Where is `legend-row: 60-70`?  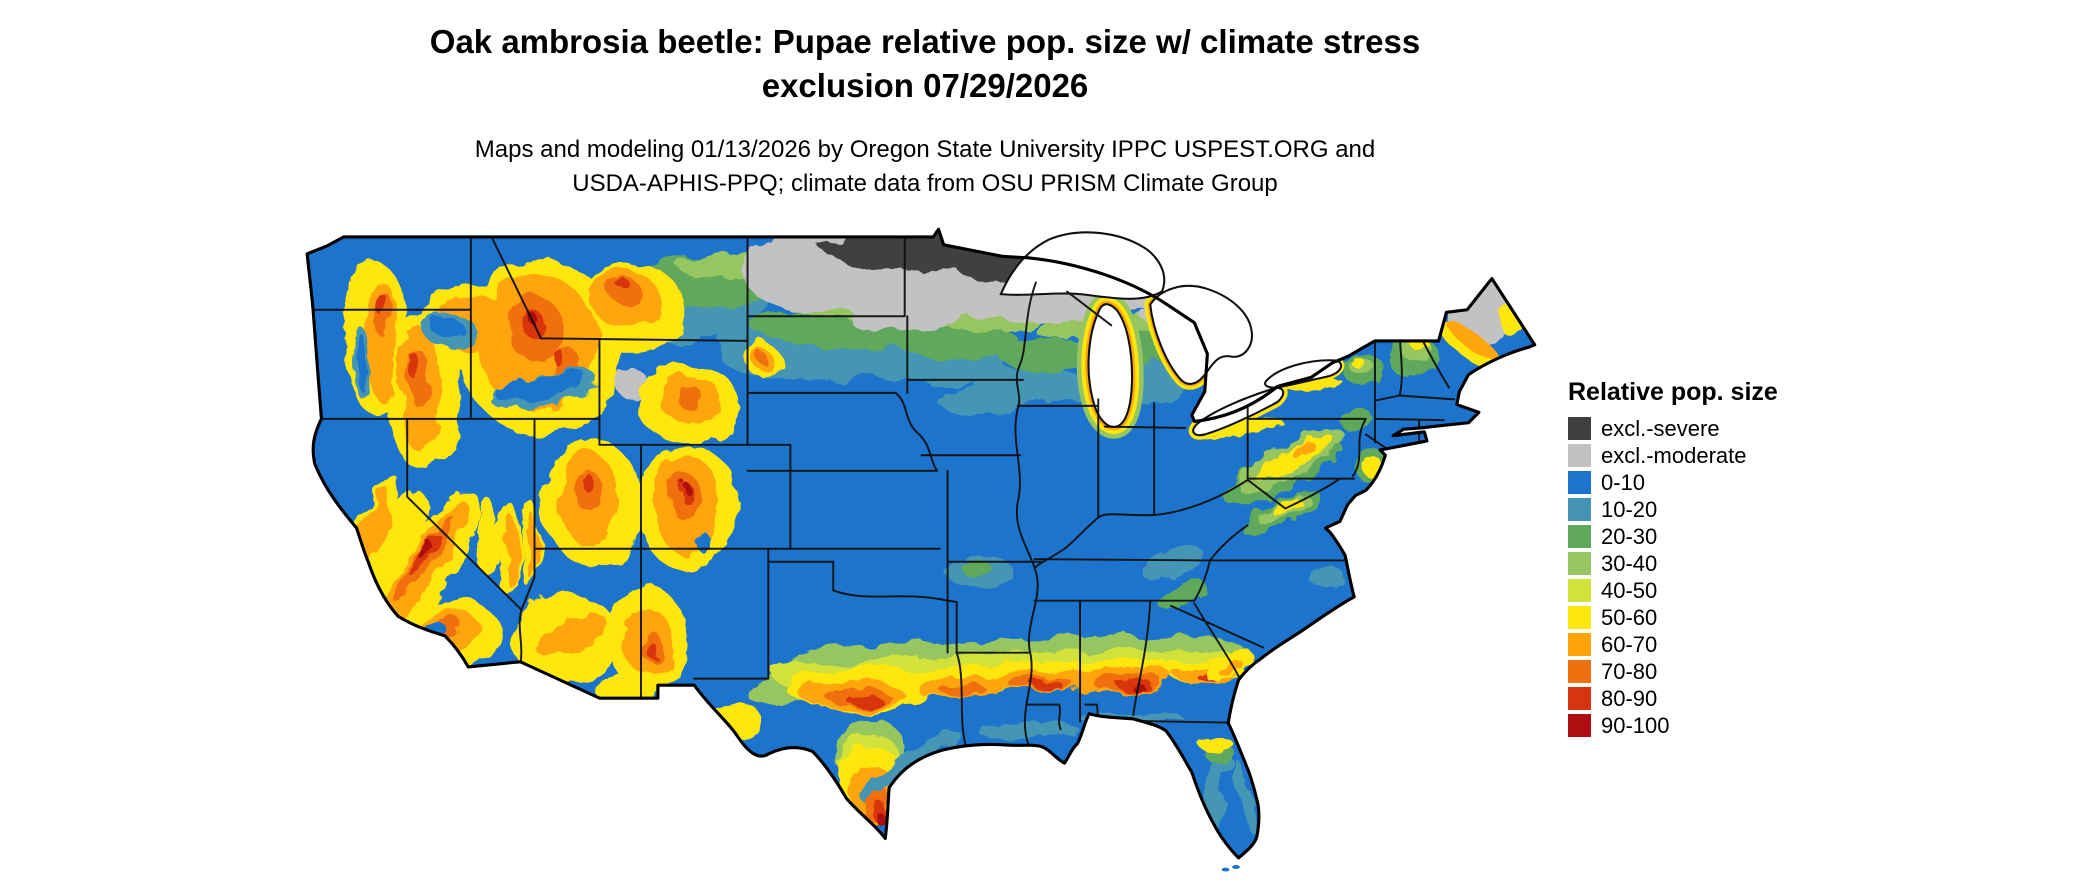 legend-row: 60-70 is located at coordinates (1673, 644).